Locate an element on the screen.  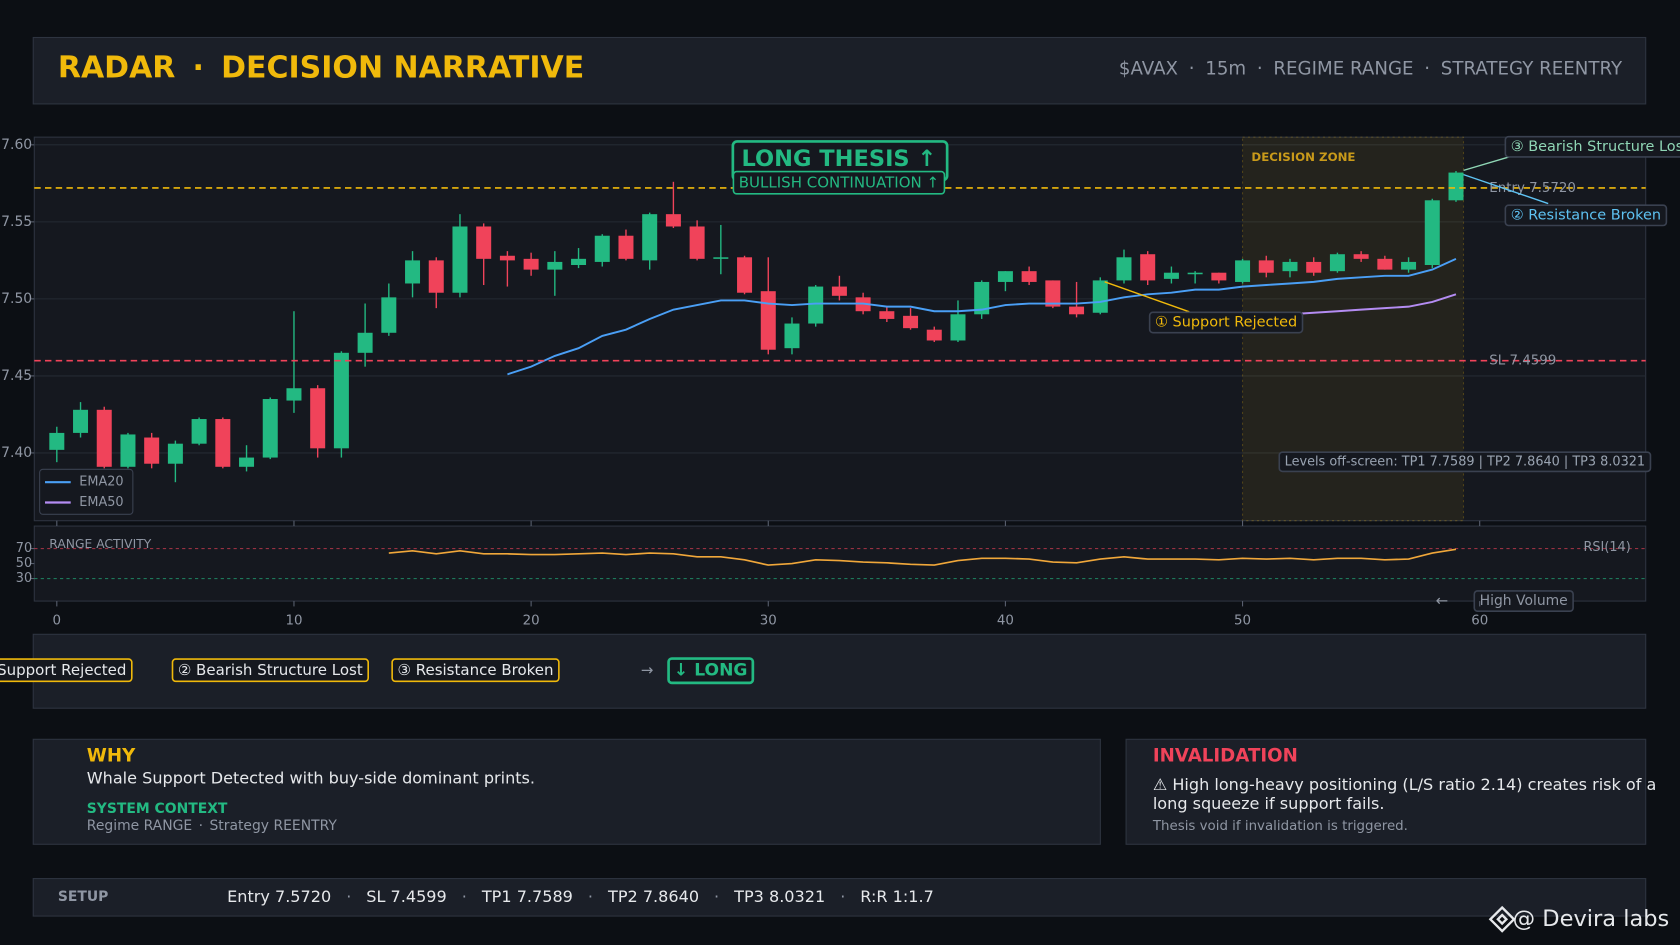
legend-label: EMA20 is located at coordinates (101, 482).